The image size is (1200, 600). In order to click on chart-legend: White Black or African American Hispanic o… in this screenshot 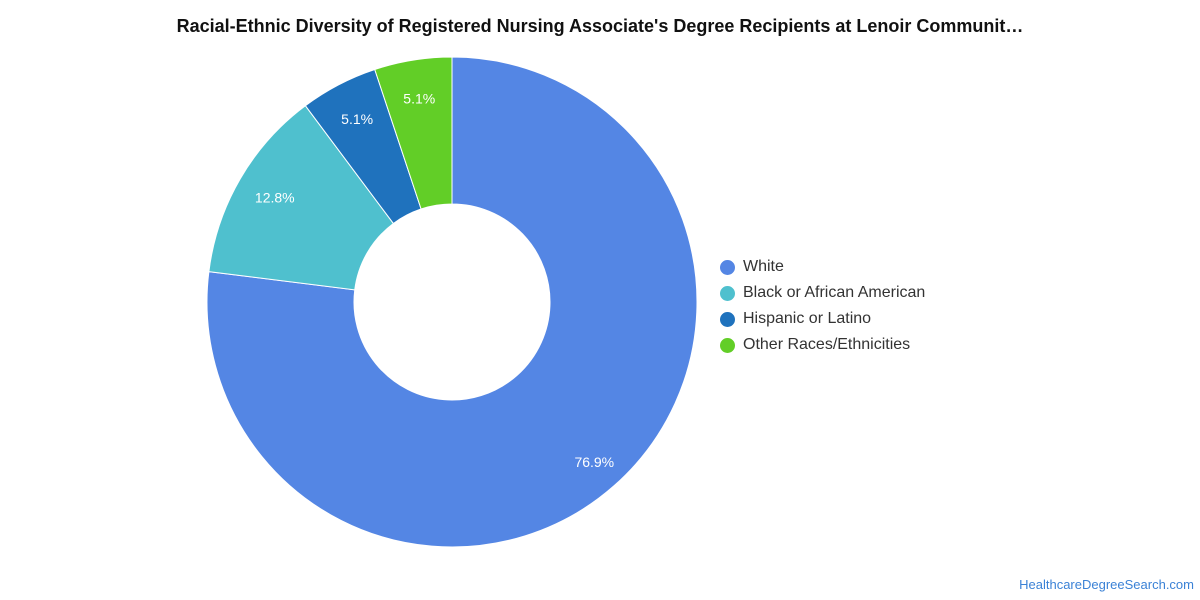, I will do `click(822, 306)`.